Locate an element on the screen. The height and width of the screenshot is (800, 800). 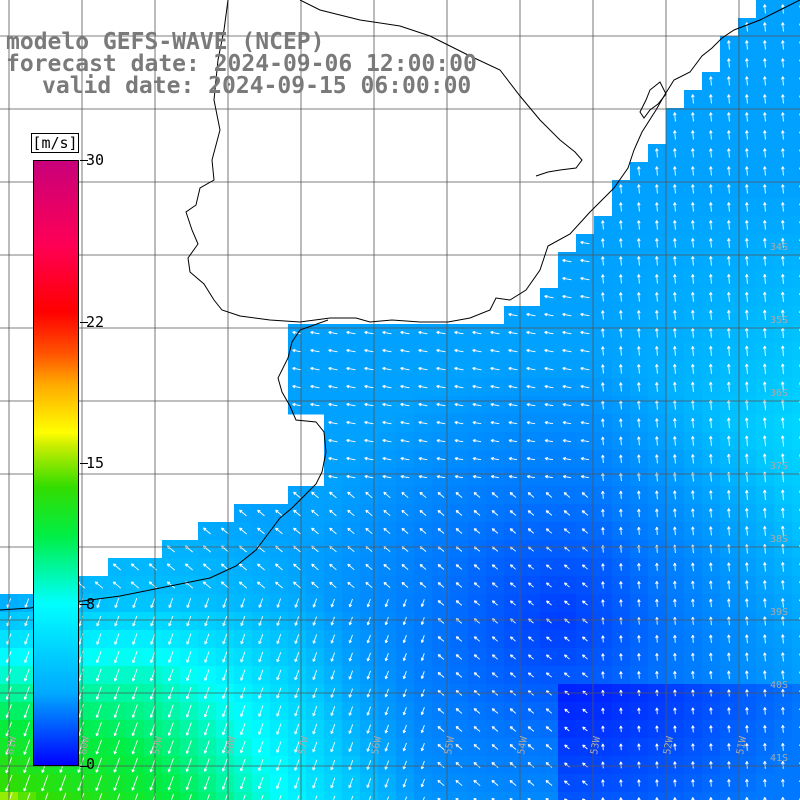
latitude-label: 39S is located at coordinates (779, 612).